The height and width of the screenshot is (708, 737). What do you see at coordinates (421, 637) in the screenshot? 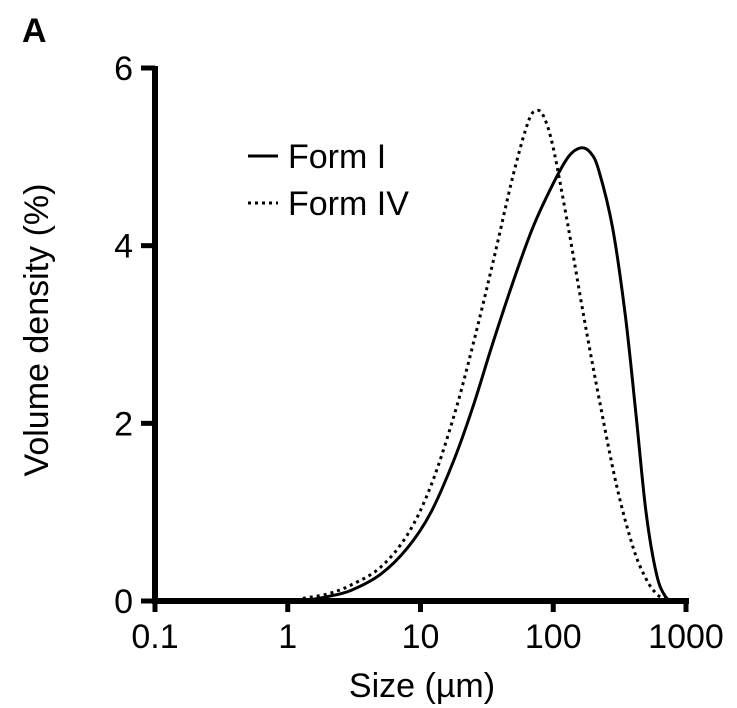
I see `x-tick-label: 10` at bounding box center [421, 637].